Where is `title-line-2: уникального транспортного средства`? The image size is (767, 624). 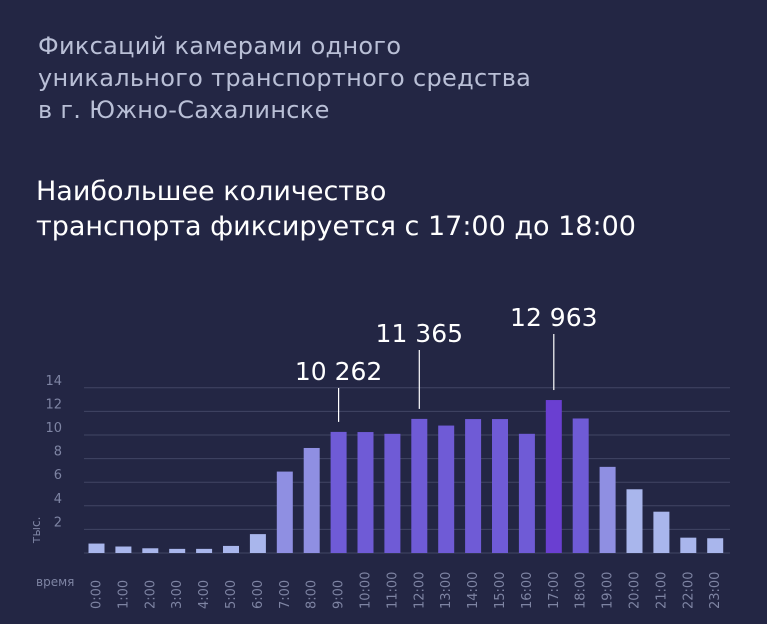
title-line-2: уникального транспортного средства is located at coordinates (285, 78).